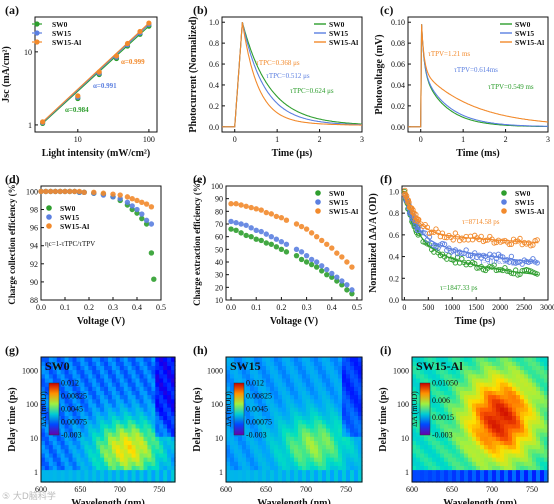 The image size is (554, 504). What do you see at coordinates (414, 409) in the screenshot?
I see `colorbar-label: ΔA (mOD)` at bounding box center [414, 409].